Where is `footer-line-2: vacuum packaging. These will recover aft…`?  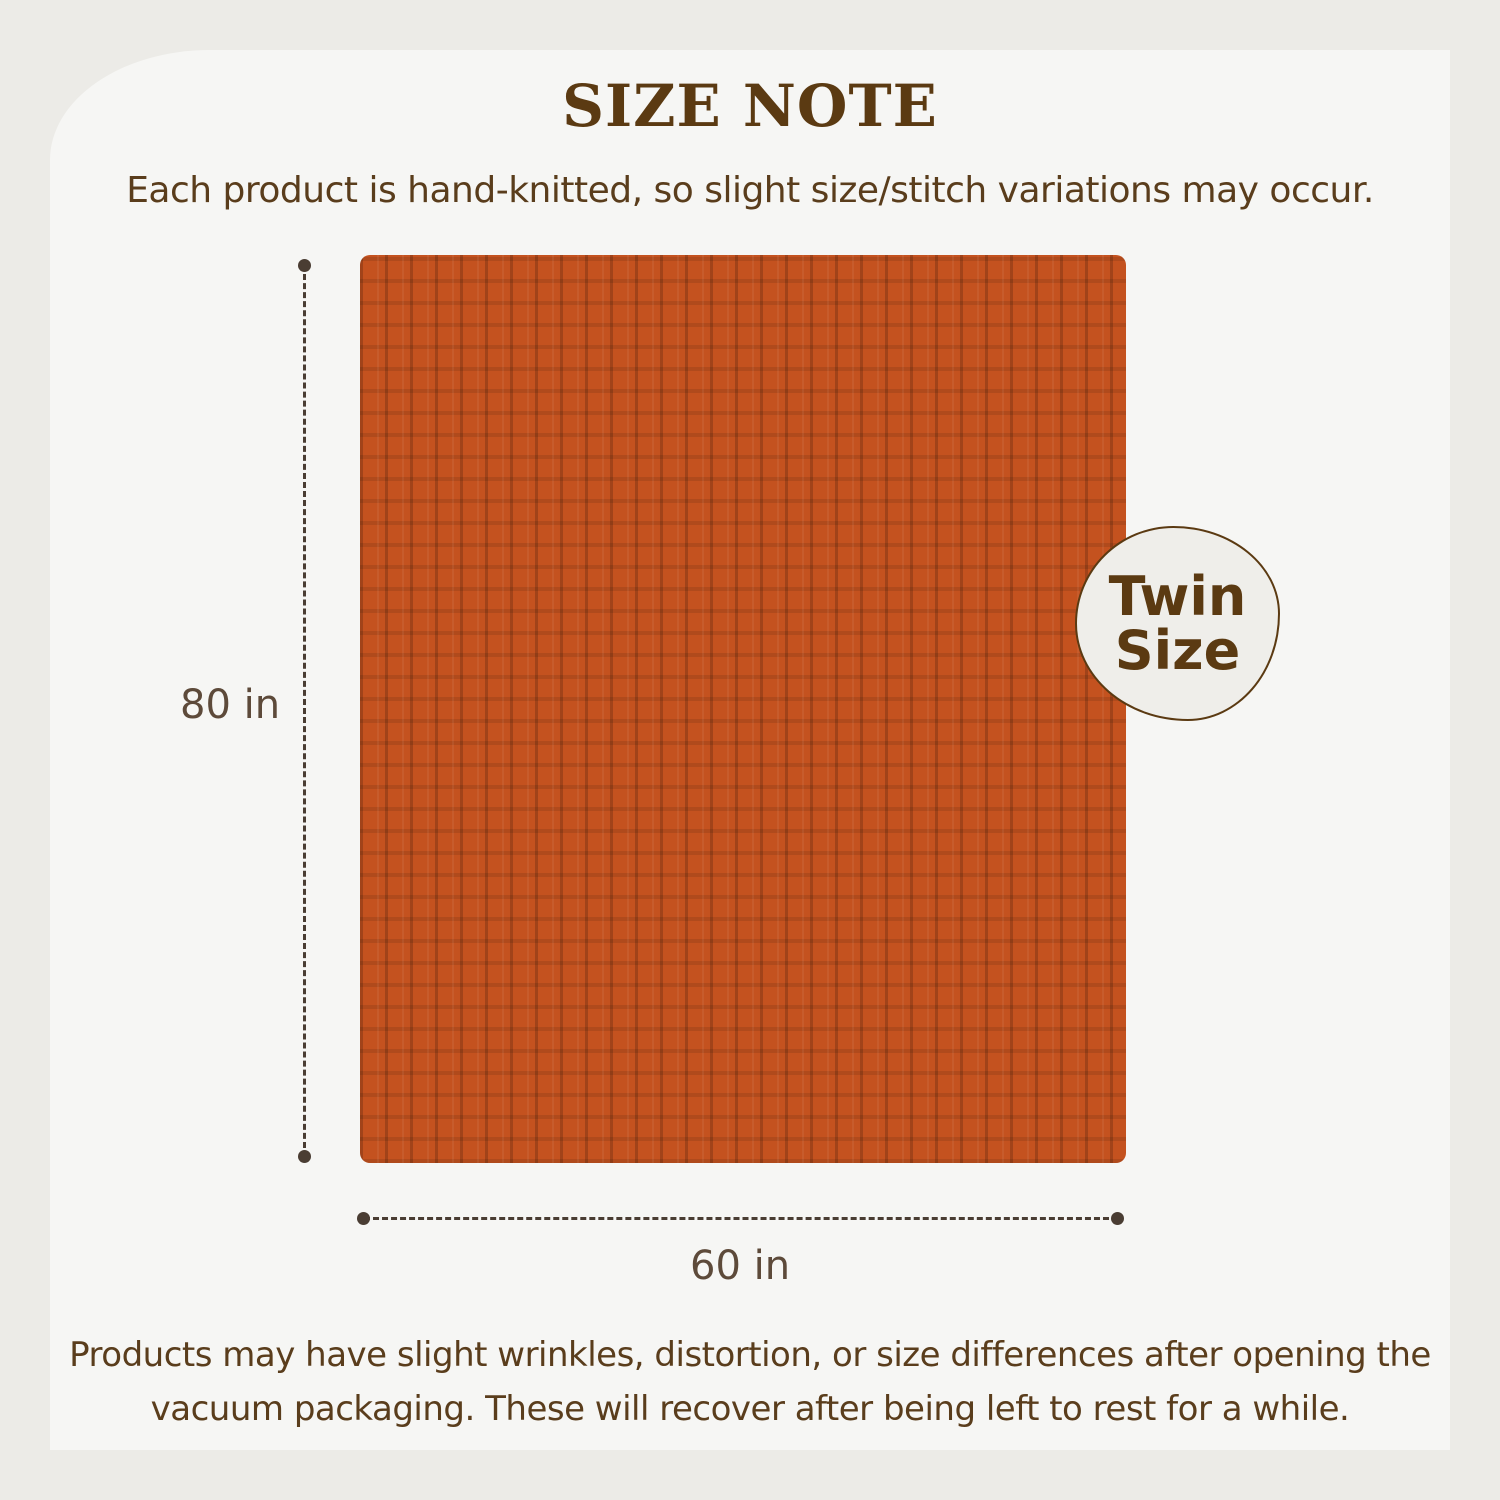 footer-line-2: vacuum packaging. These will recover aft… is located at coordinates (750, 1409).